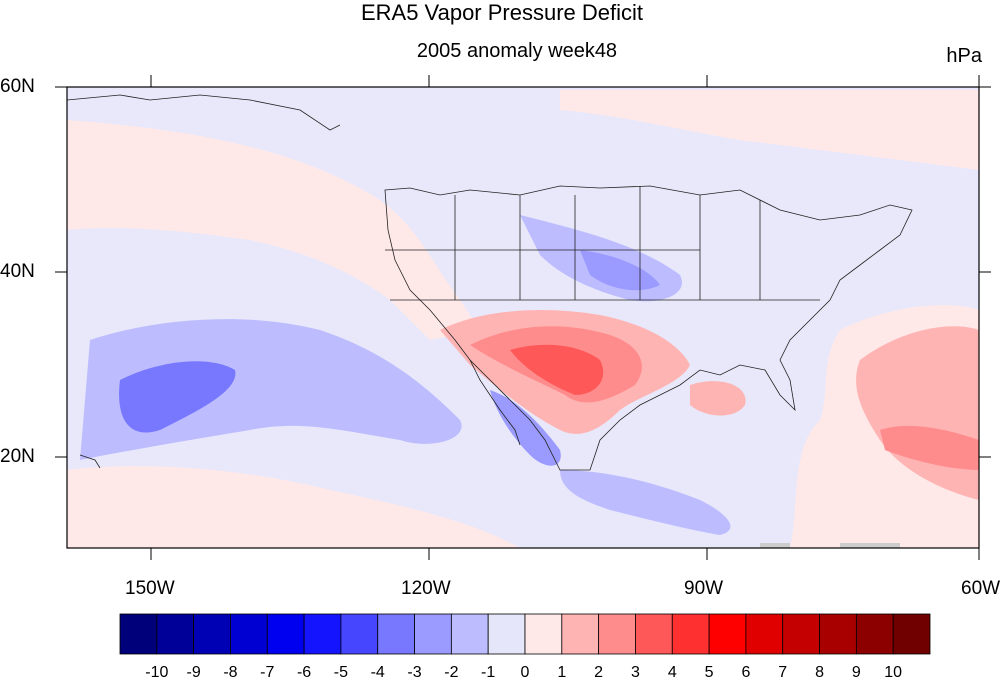 The height and width of the screenshot is (682, 1004). I want to click on colorbar-tick-label: 1, so click(562, 672).